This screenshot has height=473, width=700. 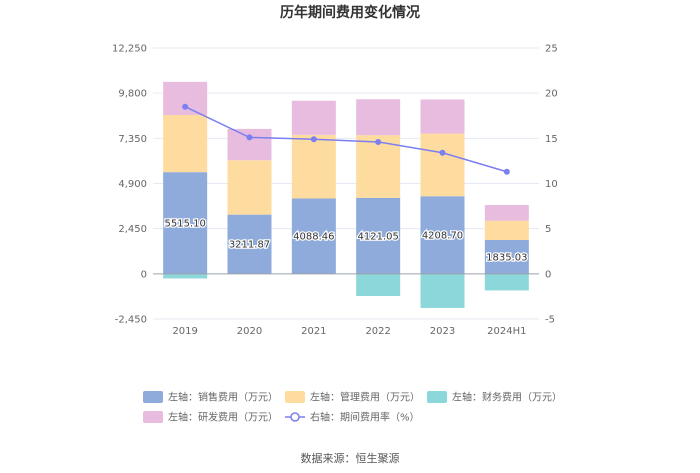 I want to click on rate-point-2019, so click(x=185, y=106).